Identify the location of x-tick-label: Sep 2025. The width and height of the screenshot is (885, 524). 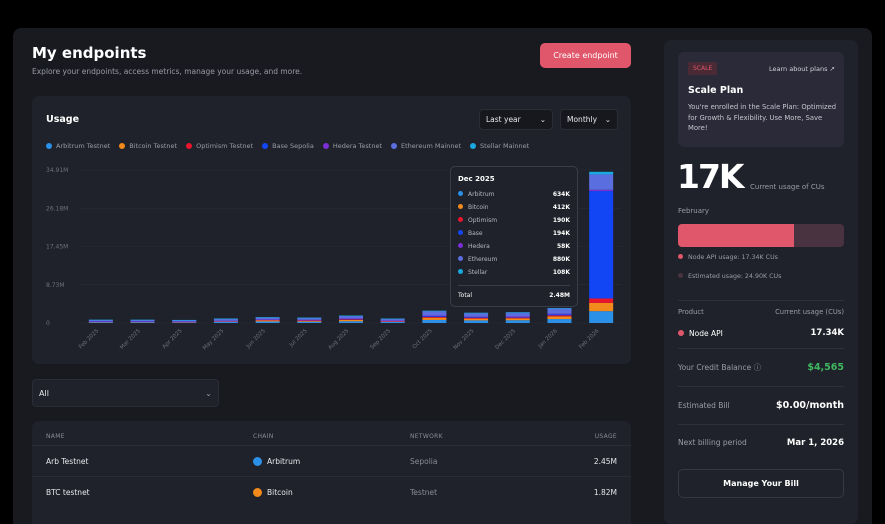
(380, 339).